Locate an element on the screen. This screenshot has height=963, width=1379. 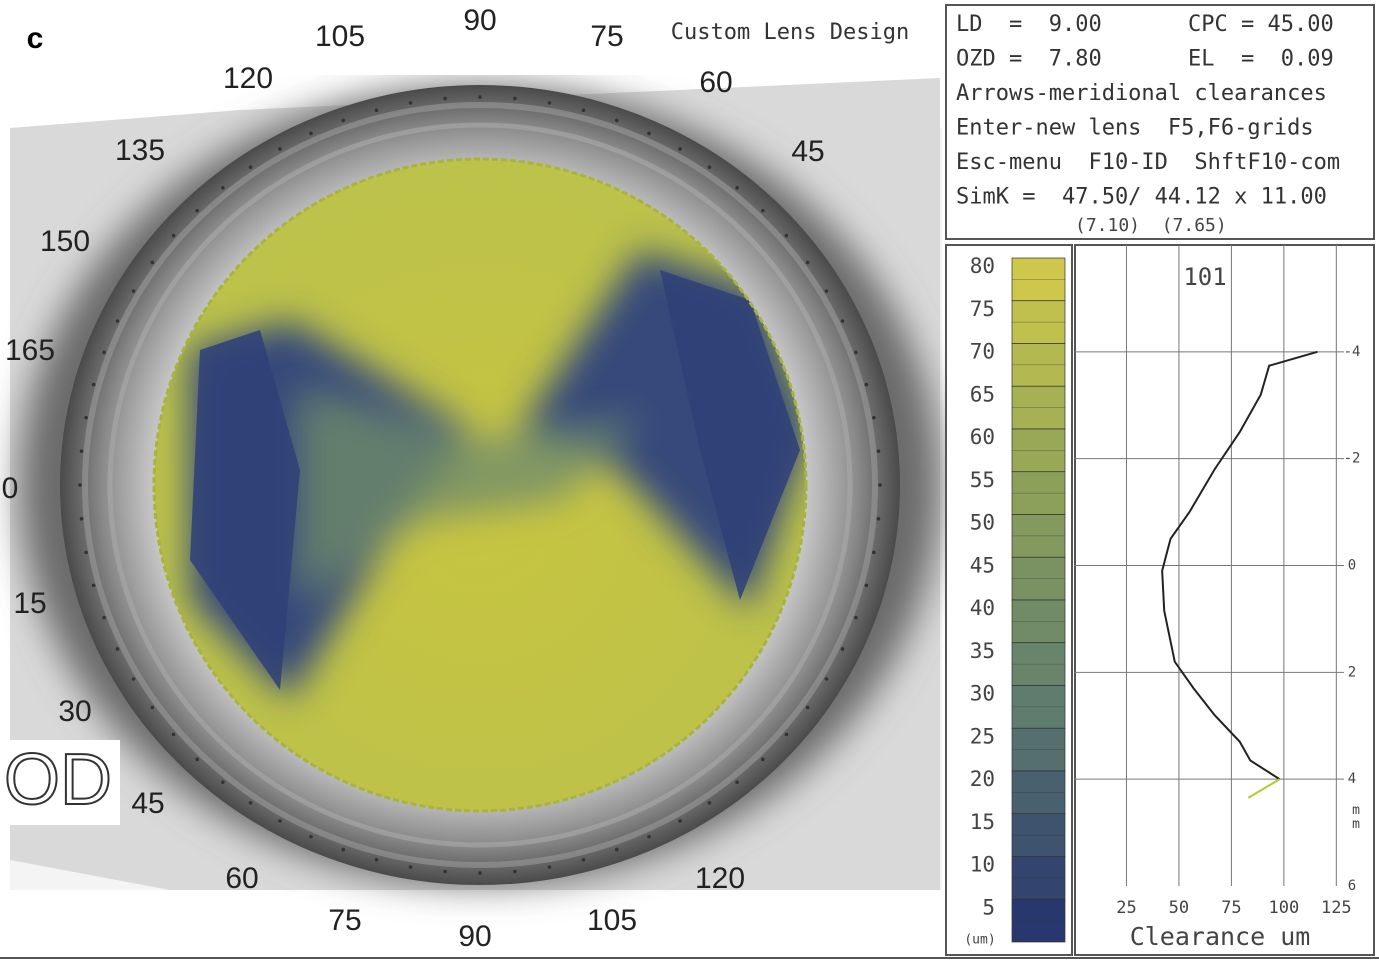
x-tick-label: 75 is located at coordinates (1231, 908).